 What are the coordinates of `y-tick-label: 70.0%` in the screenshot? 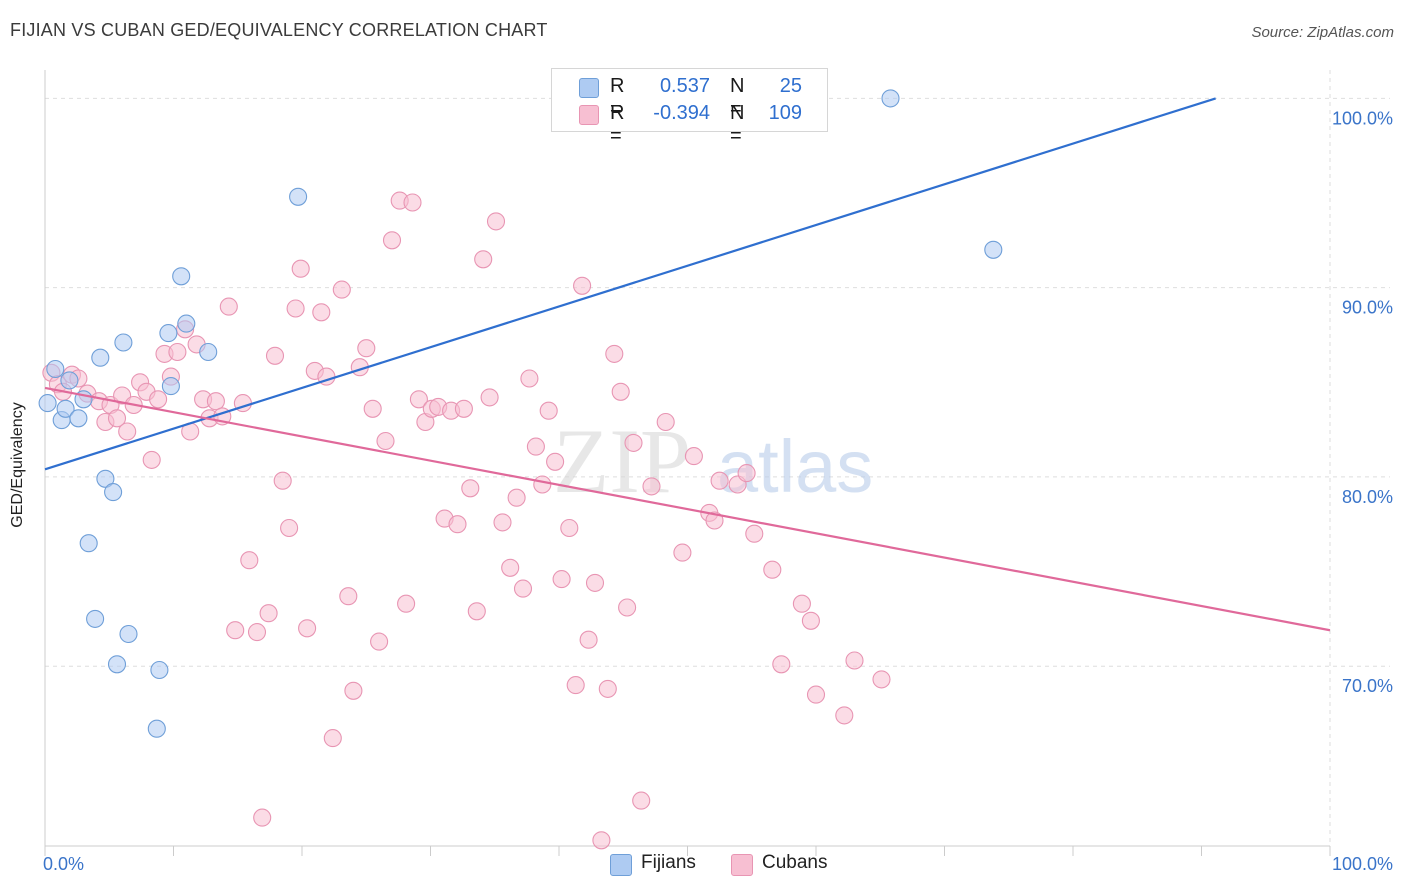 It's located at (1367, 686).